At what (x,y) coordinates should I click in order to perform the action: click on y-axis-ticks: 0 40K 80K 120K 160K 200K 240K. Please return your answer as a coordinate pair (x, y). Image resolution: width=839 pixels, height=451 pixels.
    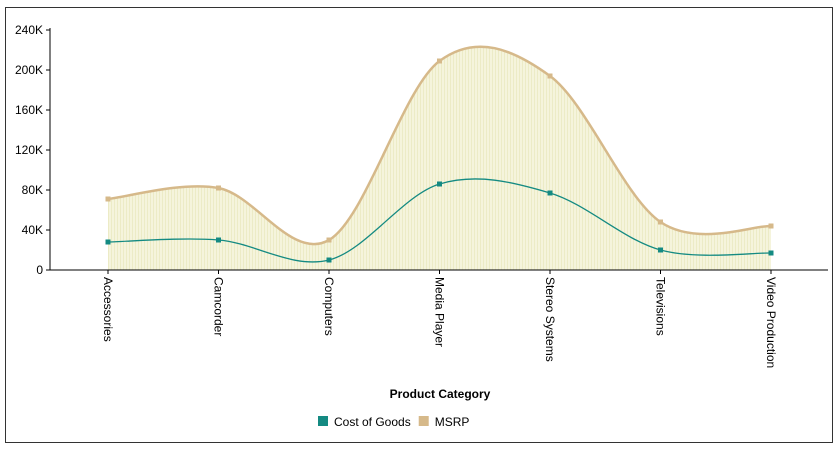
    Looking at the image, I should click on (32, 150).